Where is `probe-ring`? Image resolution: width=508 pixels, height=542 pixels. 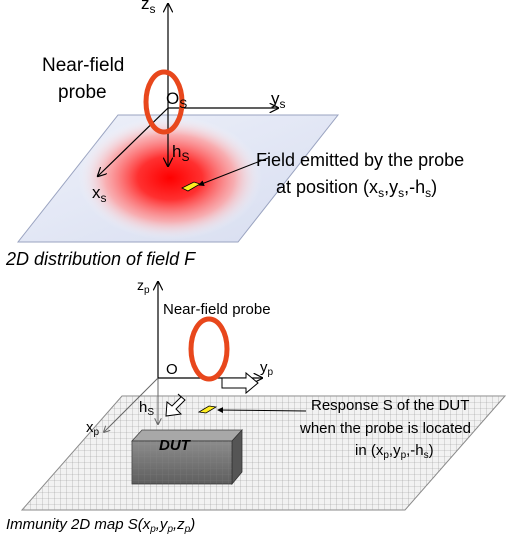 probe-ring is located at coordinates (164, 102).